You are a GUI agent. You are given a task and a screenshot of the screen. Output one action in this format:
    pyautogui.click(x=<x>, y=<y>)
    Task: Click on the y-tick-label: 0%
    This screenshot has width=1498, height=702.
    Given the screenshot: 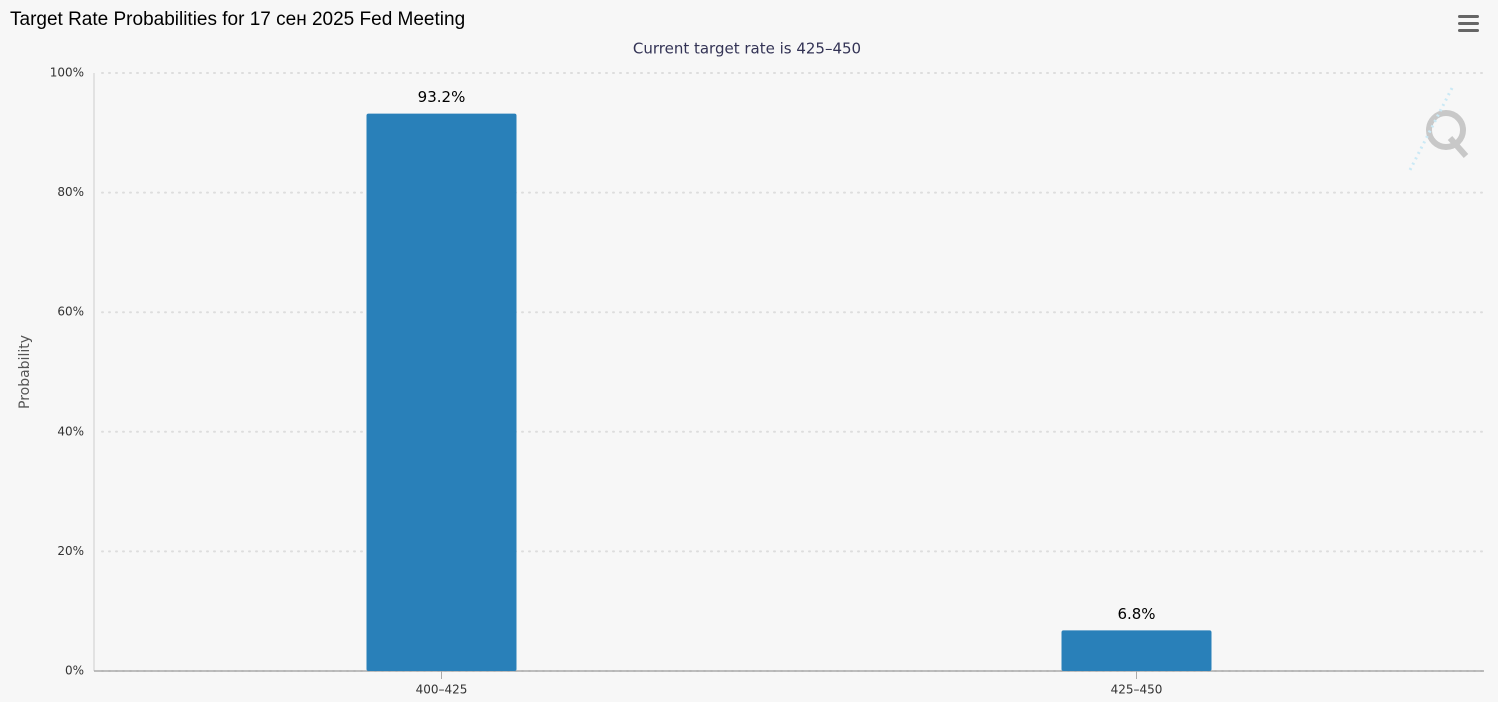 What is the action you would take?
    pyautogui.click(x=74, y=671)
    